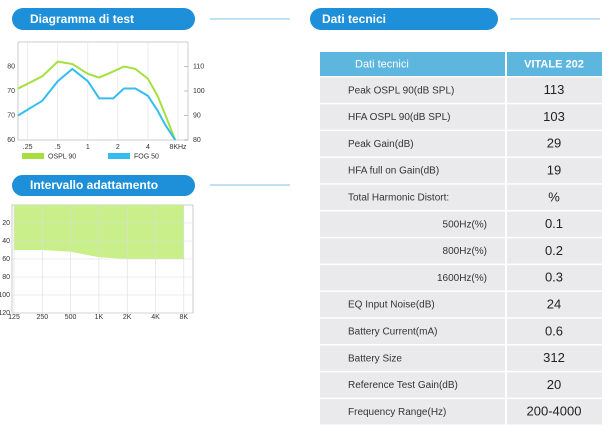 The image size is (610, 436). Describe the element at coordinates (99, 317) in the screenshot. I see `x-tick-label: 1K` at that location.